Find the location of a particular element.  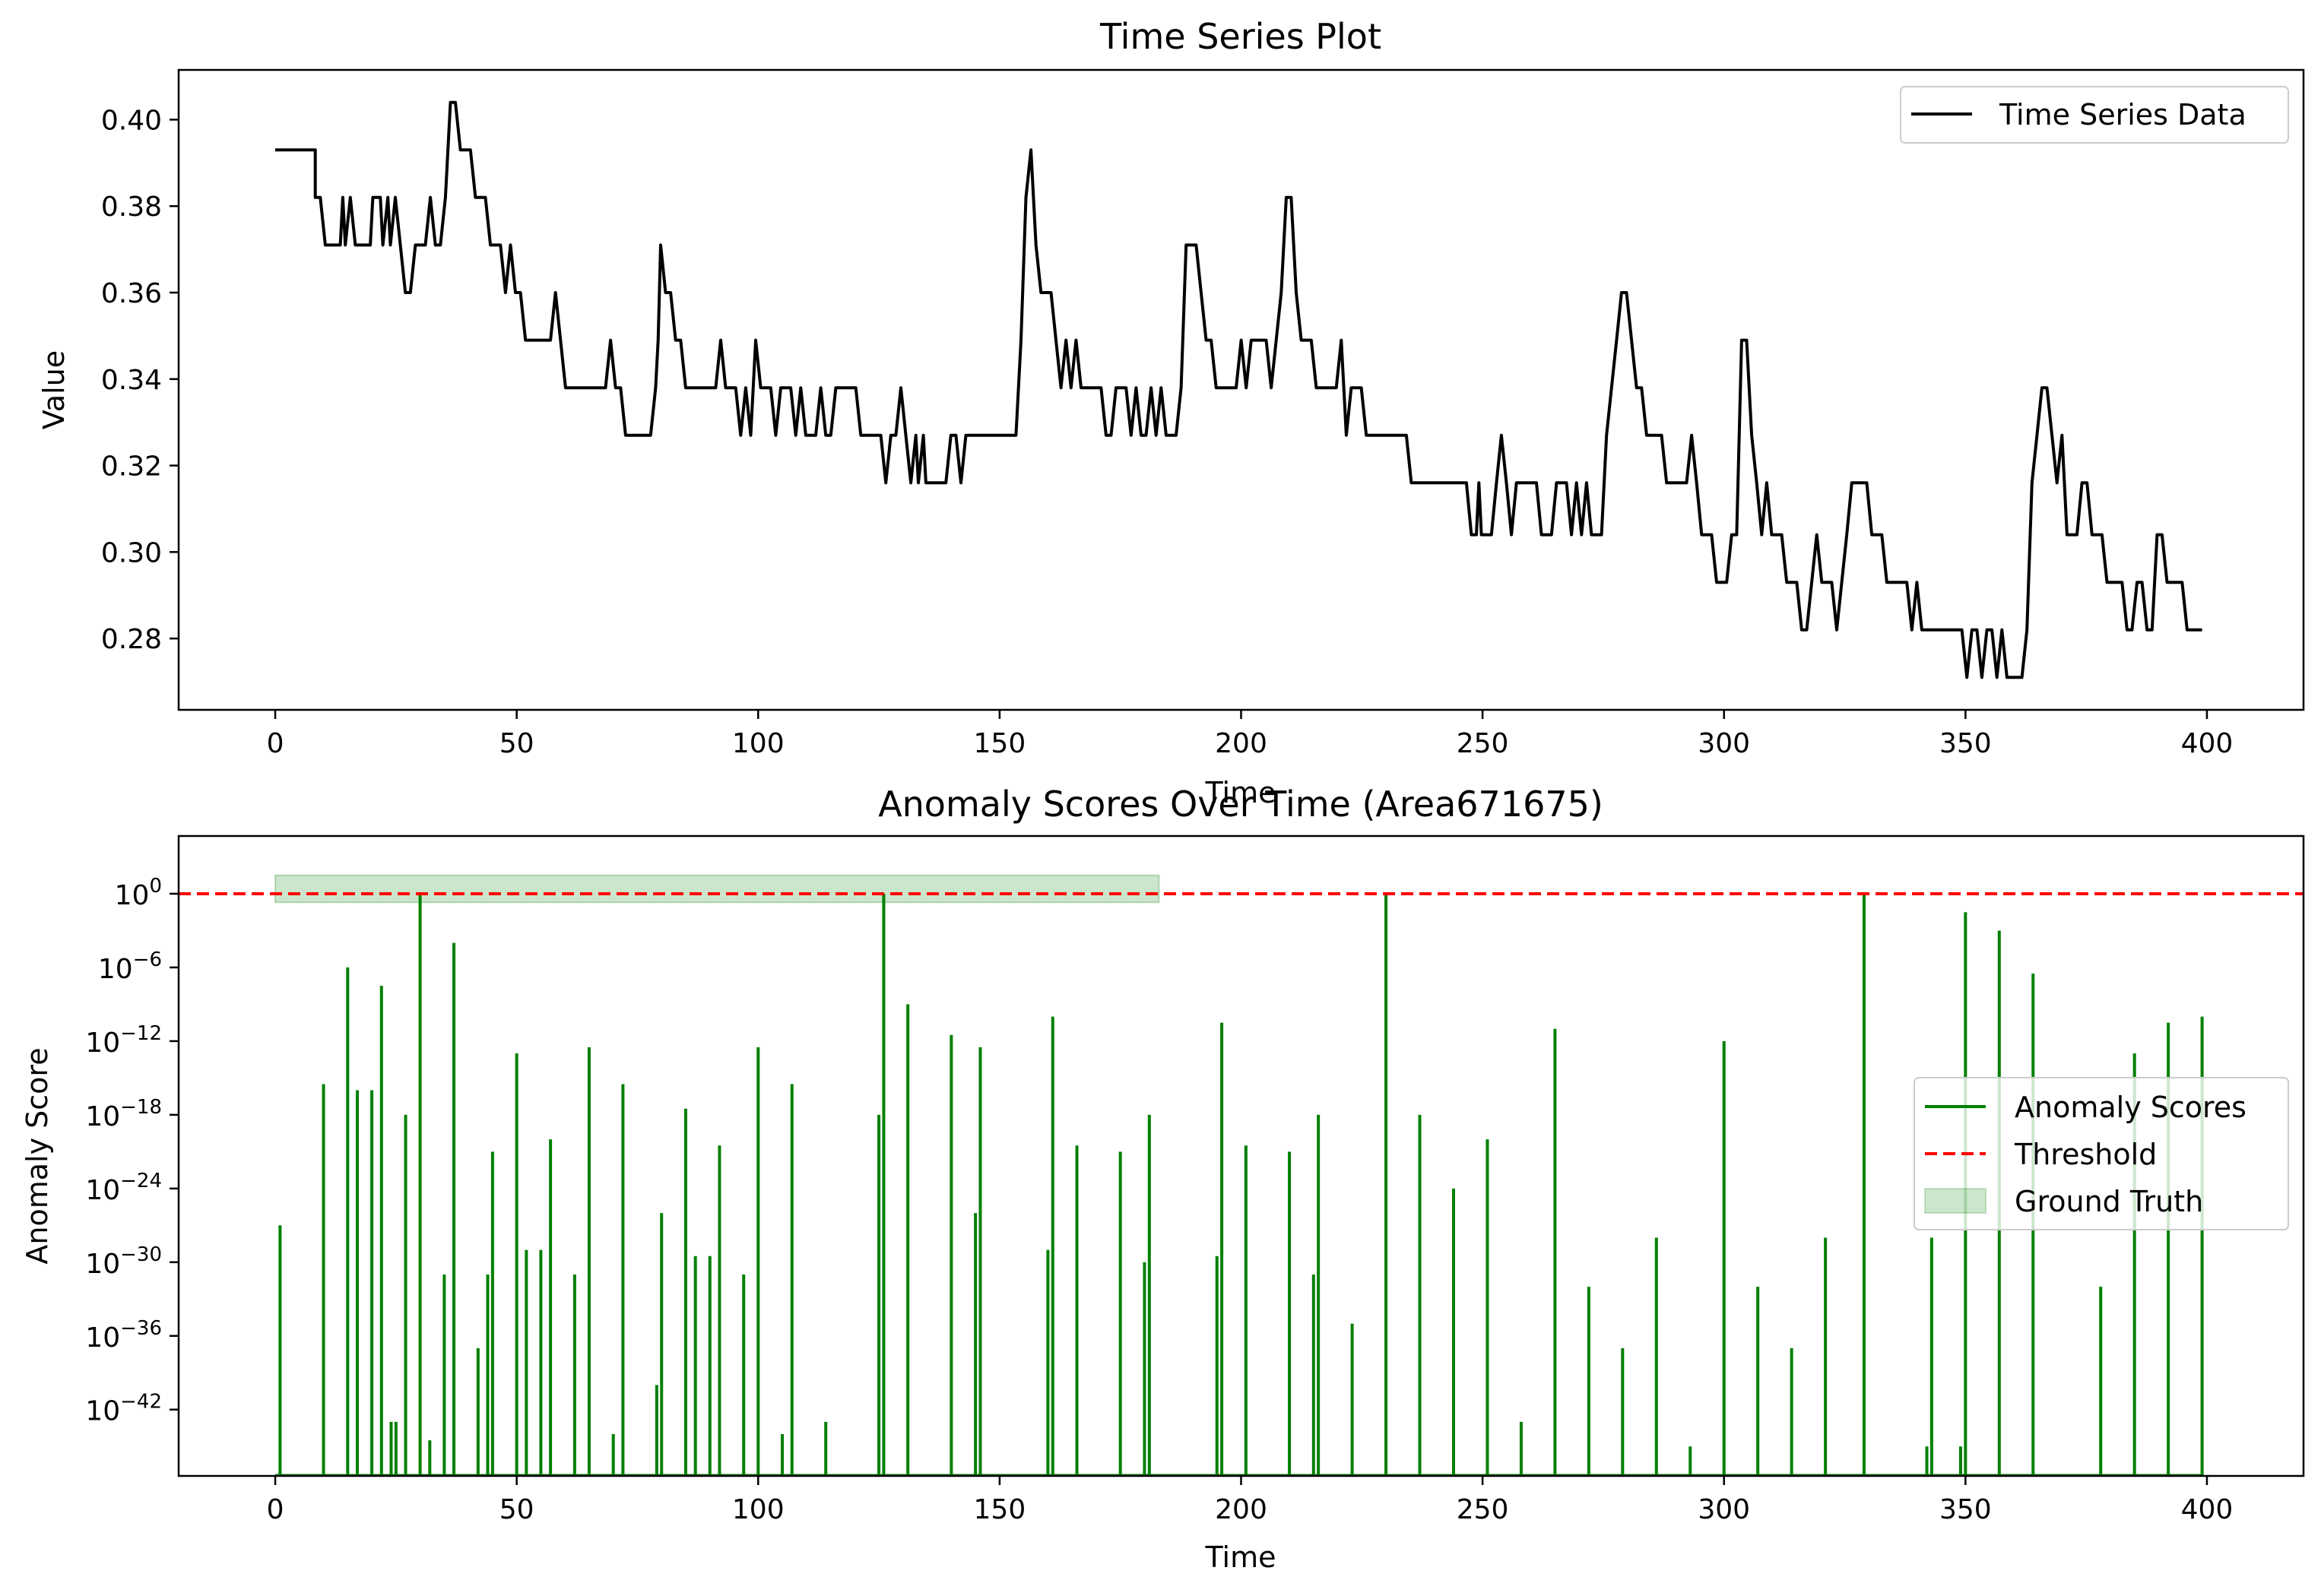

bottom-y-axis-label: Anomaly Score is located at coordinates (37, 1156).